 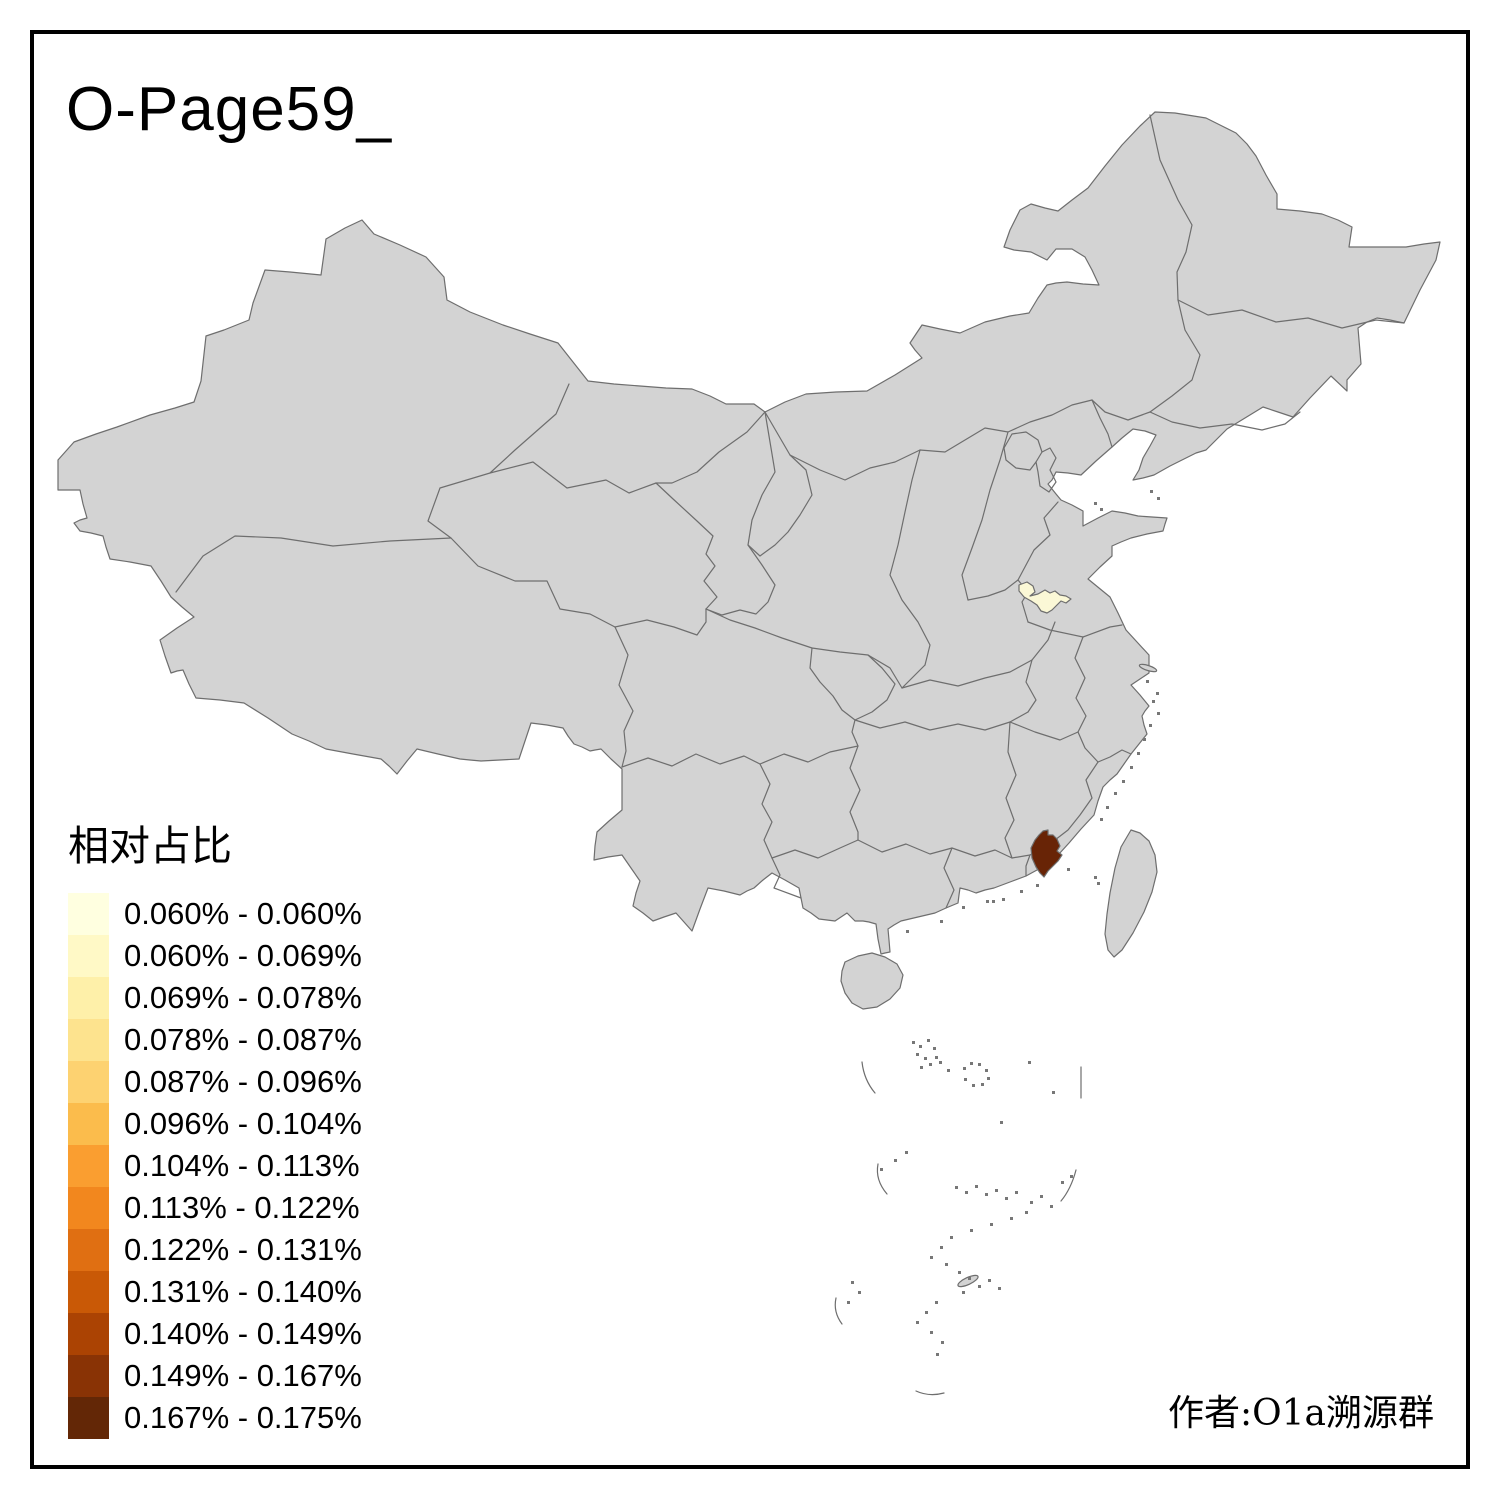 I want to click on region-southwest-shandong, so click(x=1045, y=597).